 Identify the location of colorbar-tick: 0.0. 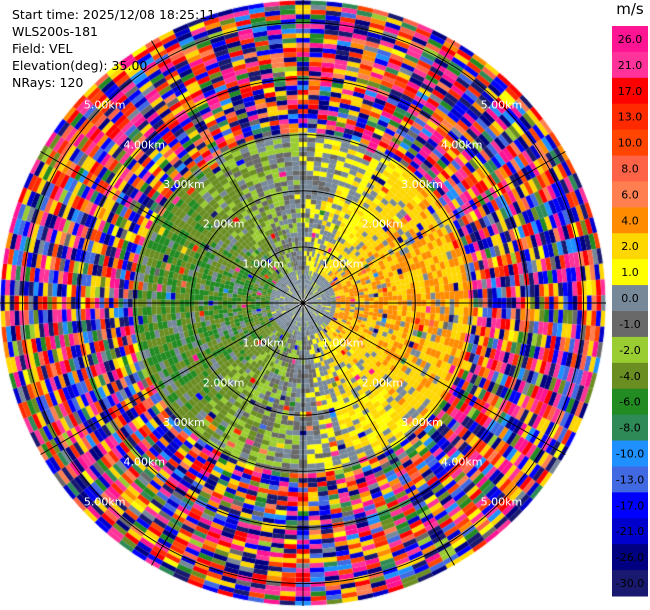
(630, 298).